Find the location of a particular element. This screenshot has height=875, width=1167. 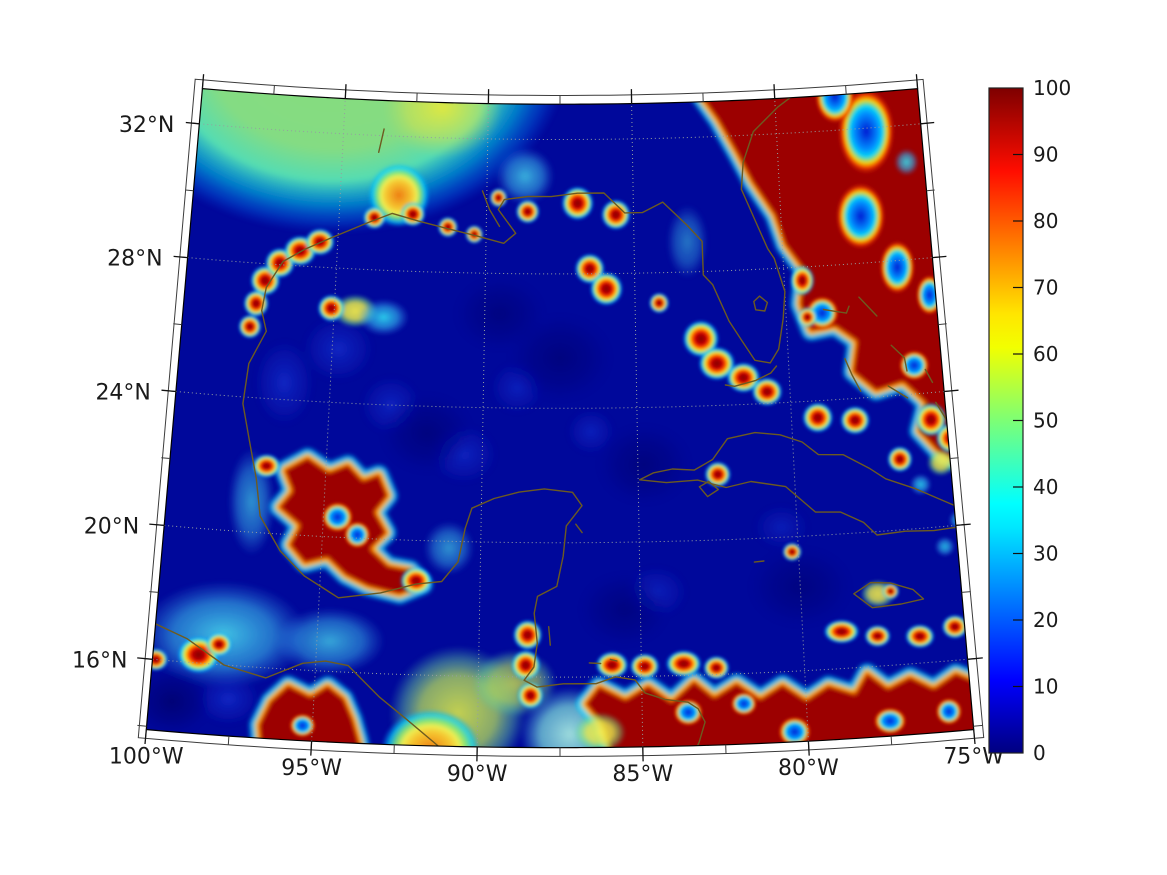

coastline-us-gulf-atlantic-coast is located at coordinates (529, 227).